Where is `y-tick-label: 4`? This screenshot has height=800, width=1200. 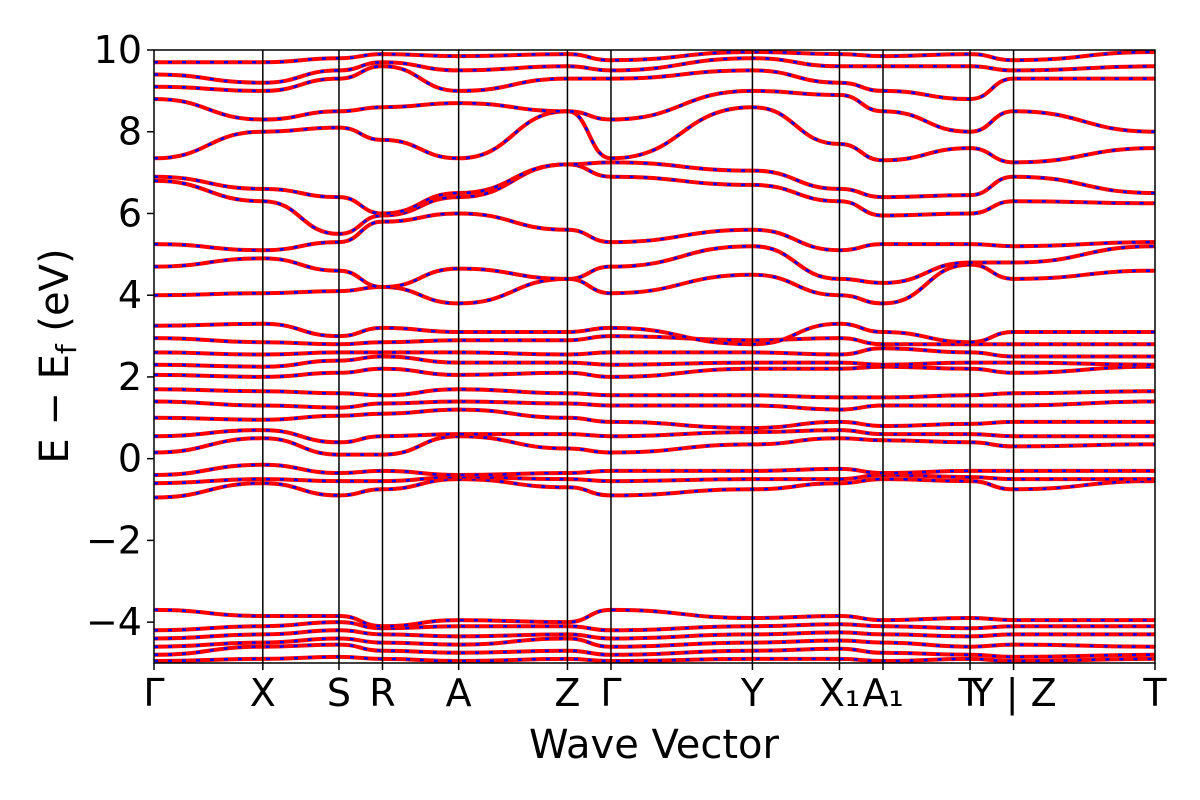 y-tick-label: 4 is located at coordinates (130, 295).